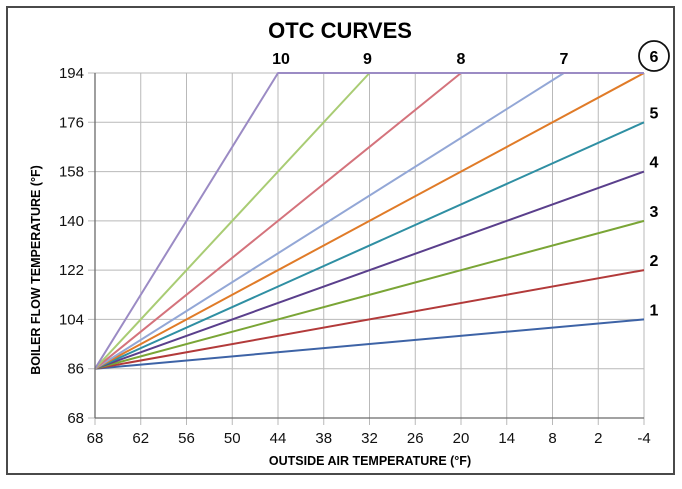  What do you see at coordinates (71, 73) in the screenshot?
I see `y-tick-label: 194` at bounding box center [71, 73].